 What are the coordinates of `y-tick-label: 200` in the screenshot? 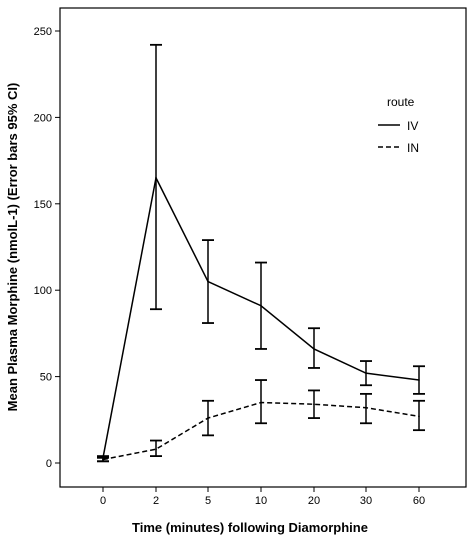 It's located at (43, 118).